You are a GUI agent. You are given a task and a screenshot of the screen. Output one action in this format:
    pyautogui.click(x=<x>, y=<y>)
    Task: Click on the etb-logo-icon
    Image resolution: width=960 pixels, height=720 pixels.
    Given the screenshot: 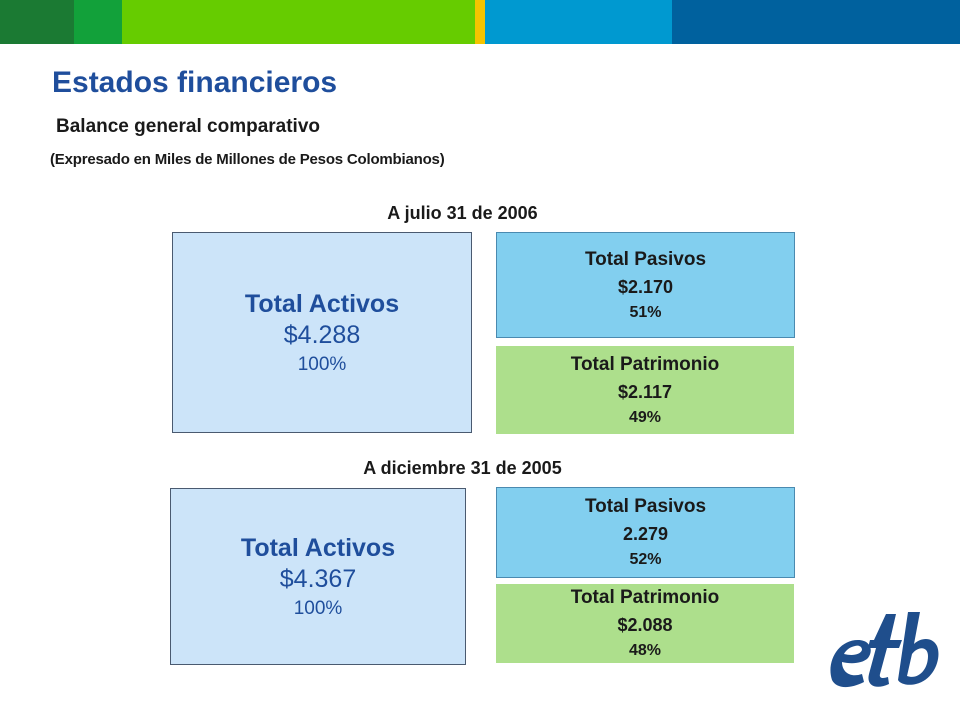 What is the action you would take?
    pyautogui.click(x=884, y=650)
    